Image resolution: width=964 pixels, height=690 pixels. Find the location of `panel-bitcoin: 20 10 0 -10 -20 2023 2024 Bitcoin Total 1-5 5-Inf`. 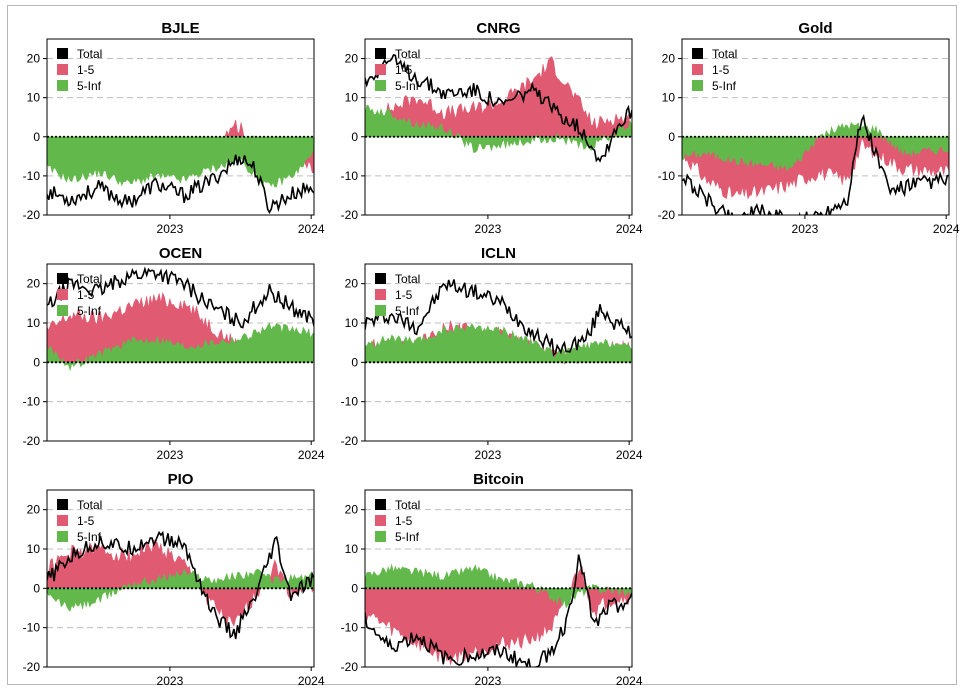

panel-bitcoin: 20 10 0 -10 -20 2023 2024 Bitcoin Total 1-5 5-Inf is located at coordinates (492, 579).